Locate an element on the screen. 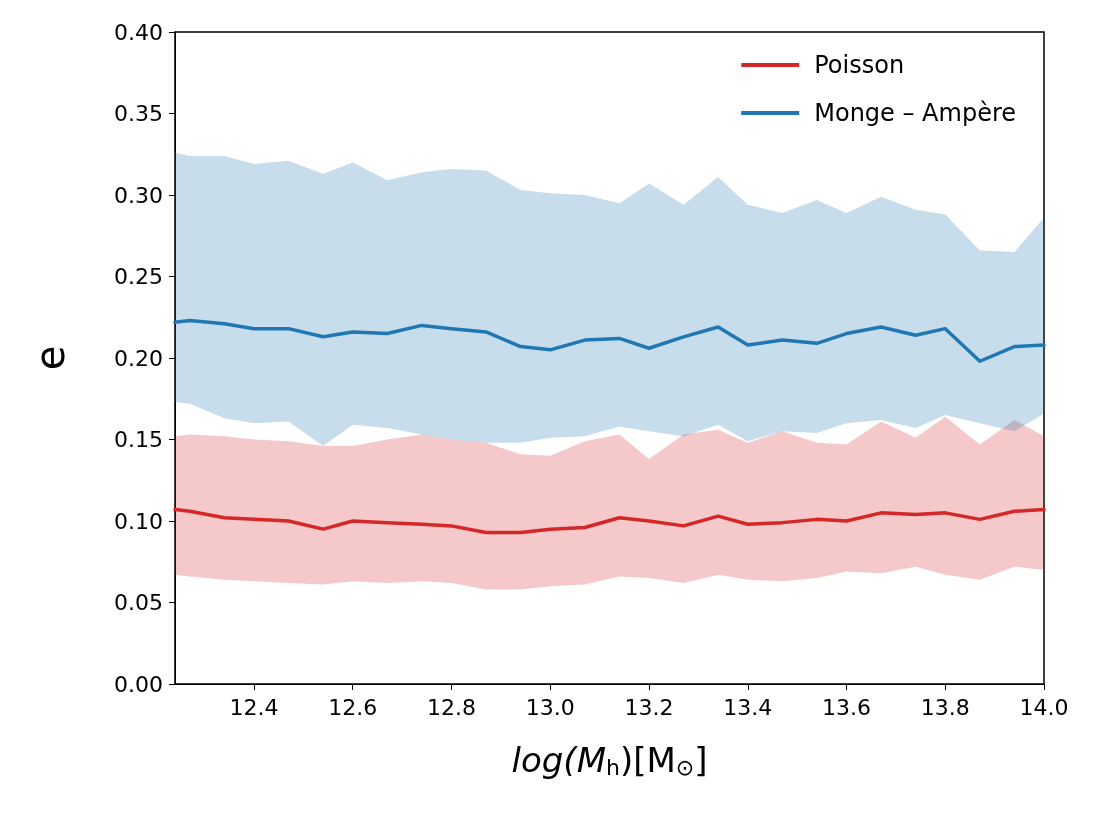 This screenshot has width=1101, height=826. x-axis-title: log(Mh)[M⊙] is located at coordinates (609, 760).